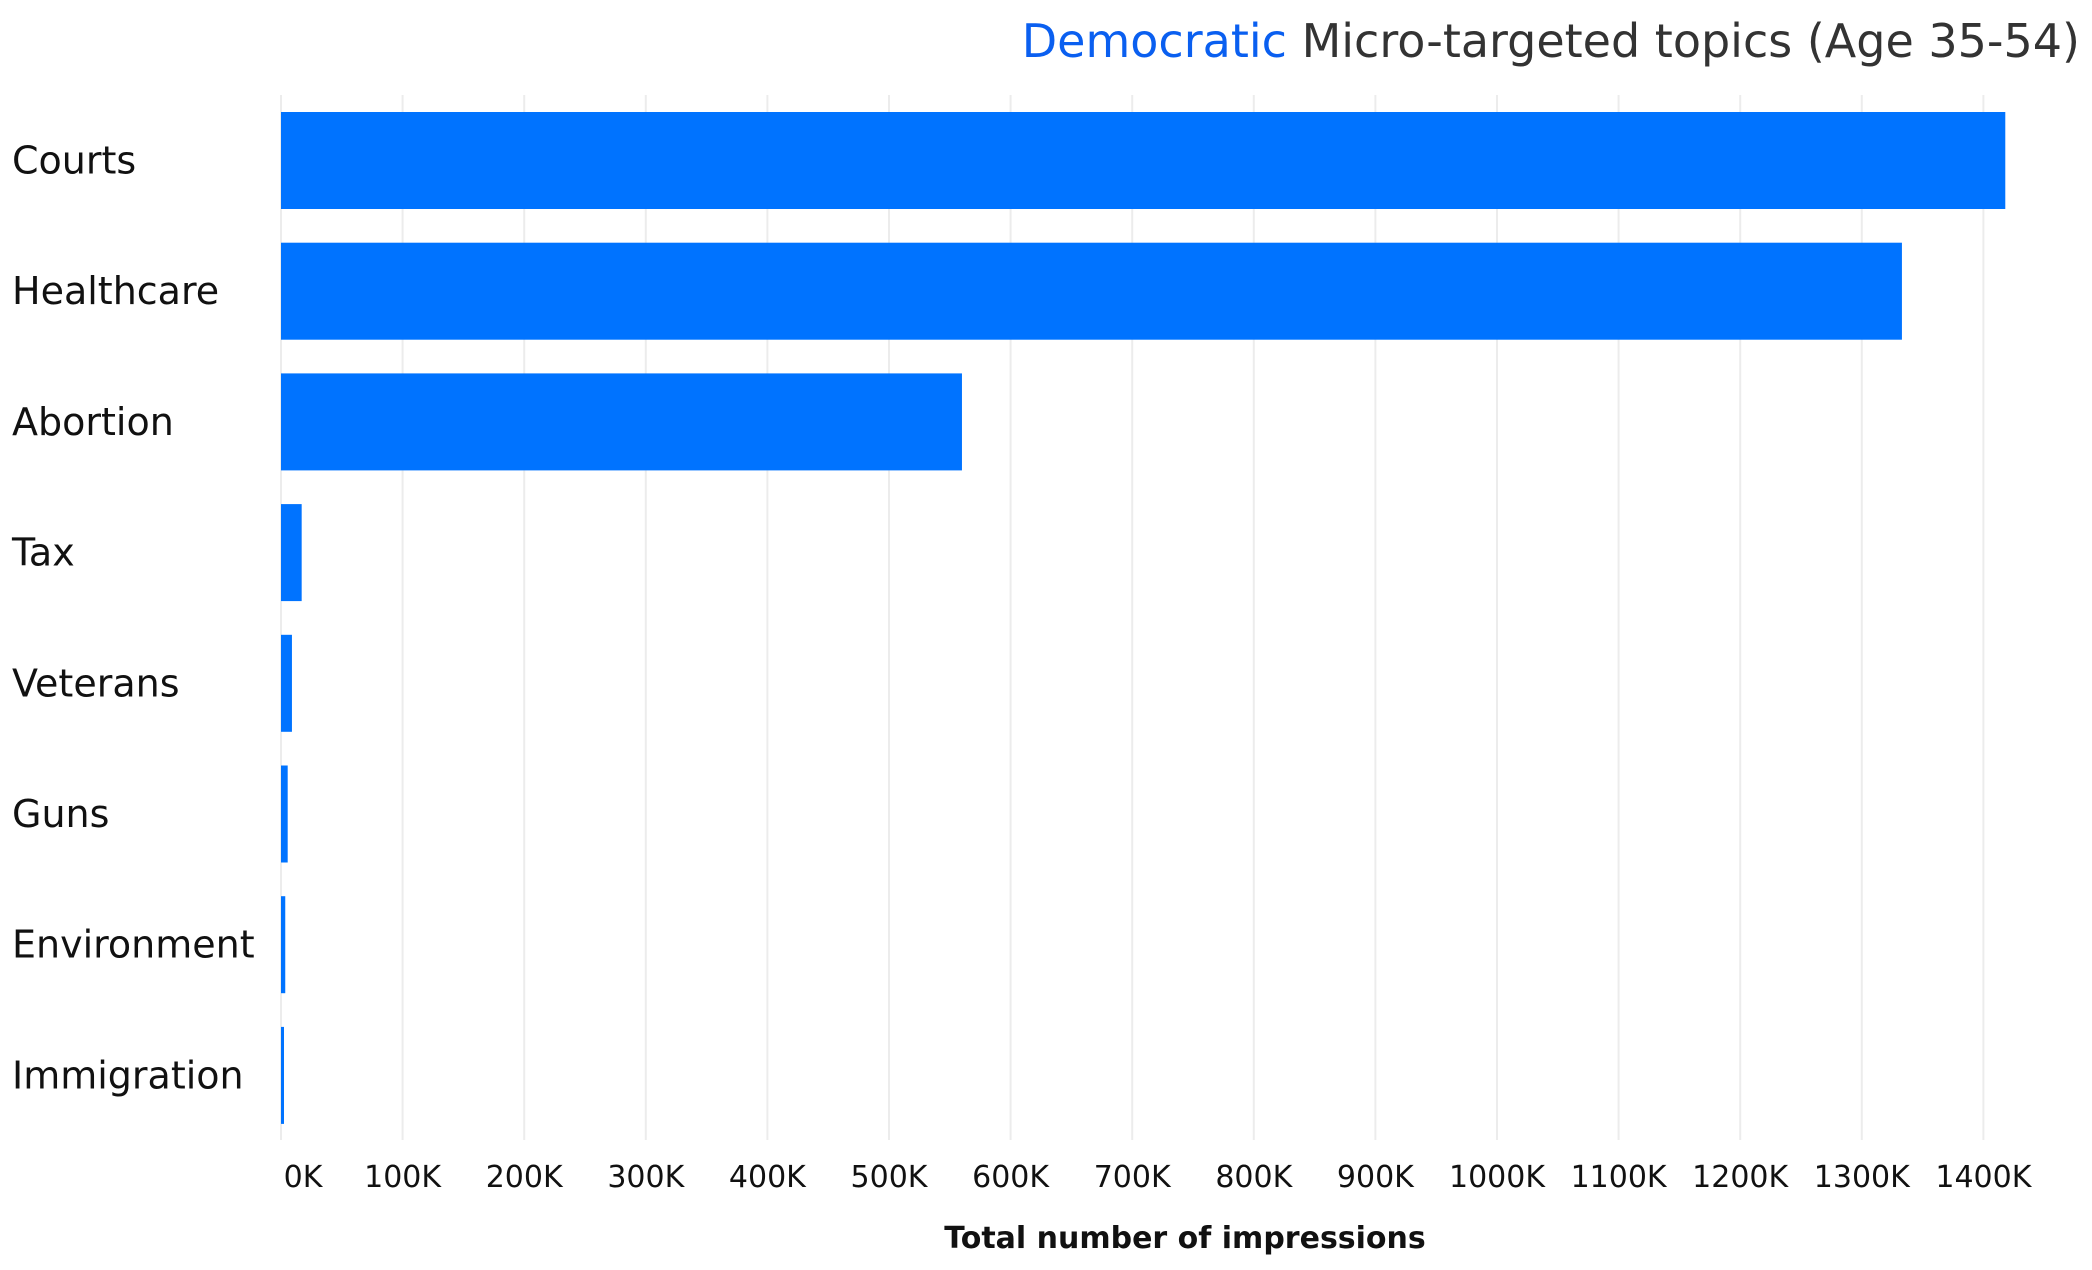 The height and width of the screenshot is (1270, 2092). I want to click on x-tick-label: 1000K, so click(1497, 1177).